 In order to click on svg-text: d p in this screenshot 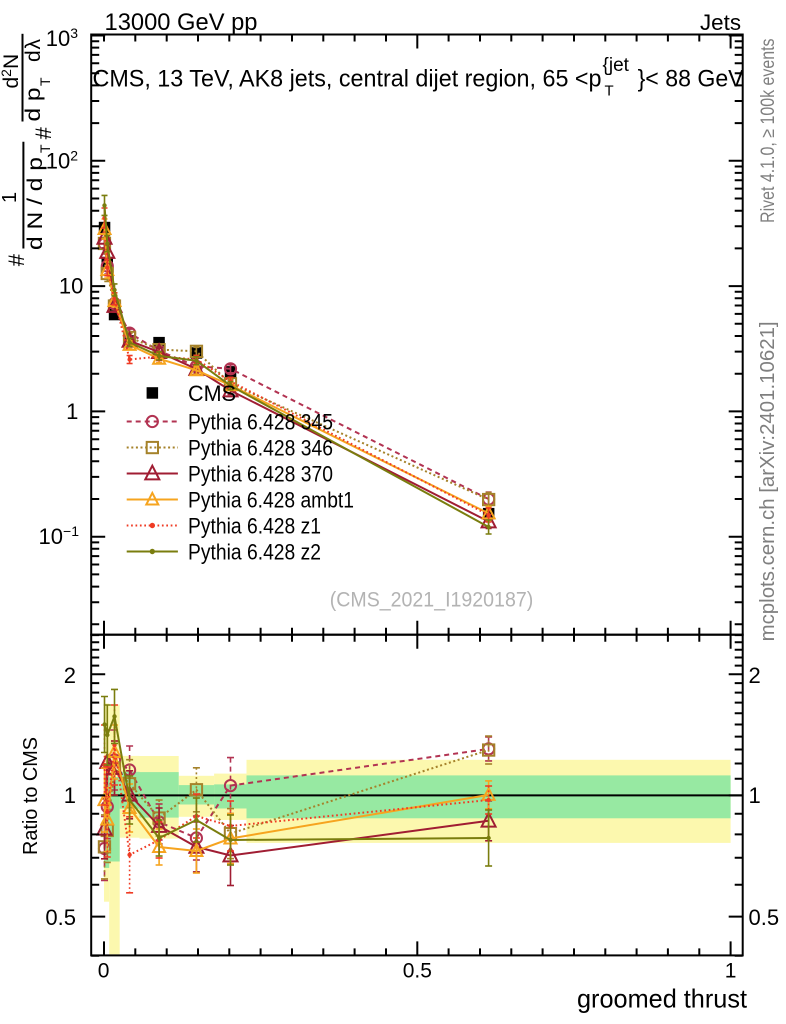, I will do `click(33, 105)`.